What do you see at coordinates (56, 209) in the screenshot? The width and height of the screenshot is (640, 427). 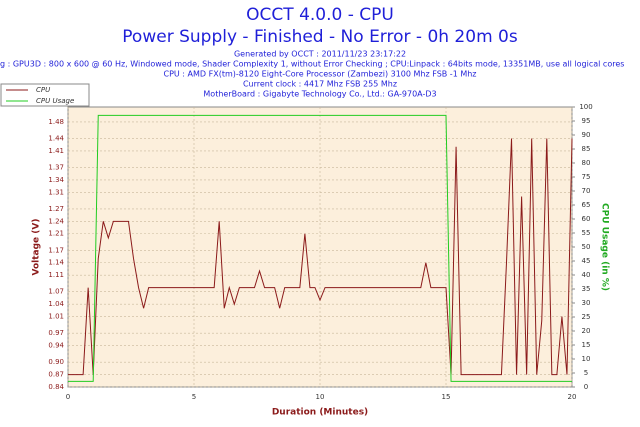 I see `y-tick-label: 1.27` at bounding box center [56, 209].